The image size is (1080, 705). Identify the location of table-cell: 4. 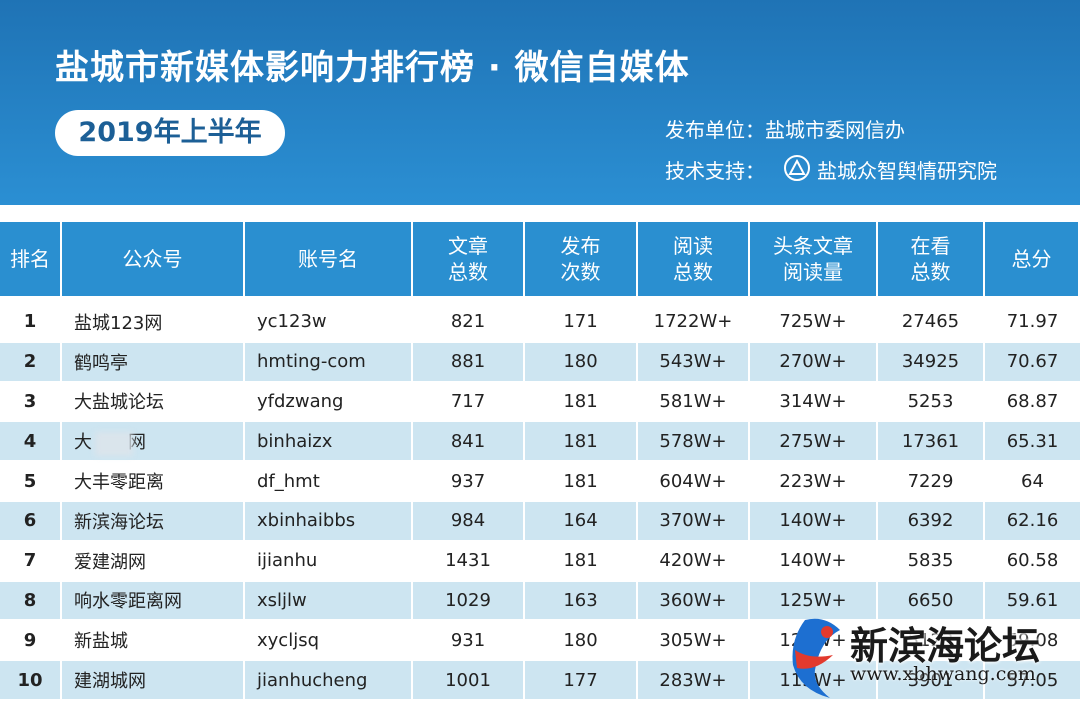
(30, 441).